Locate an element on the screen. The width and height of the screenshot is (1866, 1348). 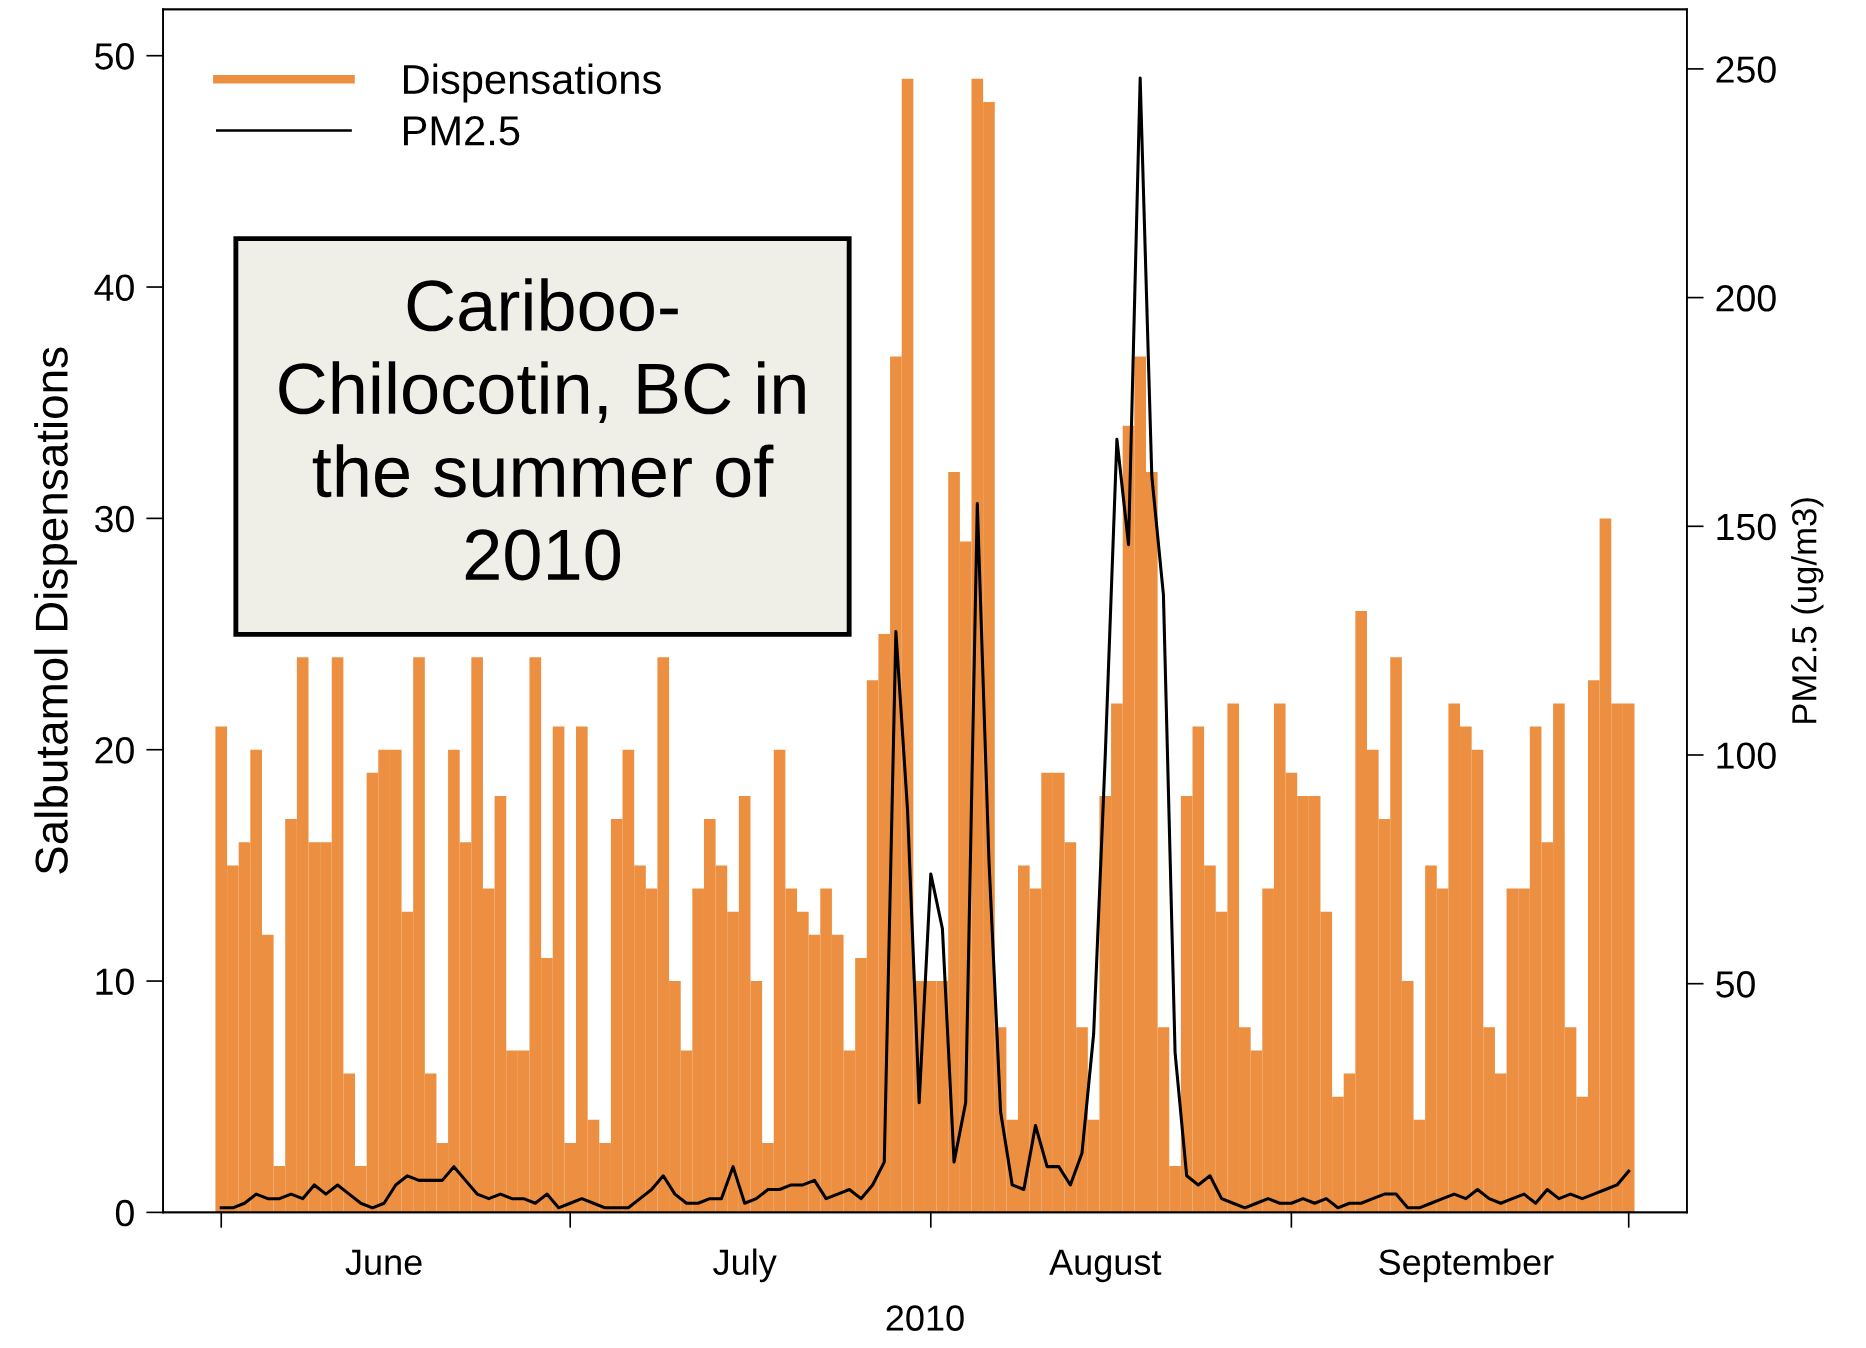
y-tick-label: 30 is located at coordinates (114, 519).